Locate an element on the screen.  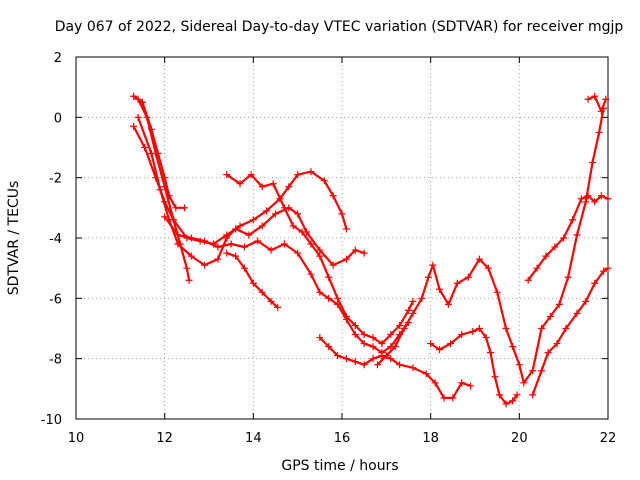
series-sat-g is located at coordinates (252, 280).